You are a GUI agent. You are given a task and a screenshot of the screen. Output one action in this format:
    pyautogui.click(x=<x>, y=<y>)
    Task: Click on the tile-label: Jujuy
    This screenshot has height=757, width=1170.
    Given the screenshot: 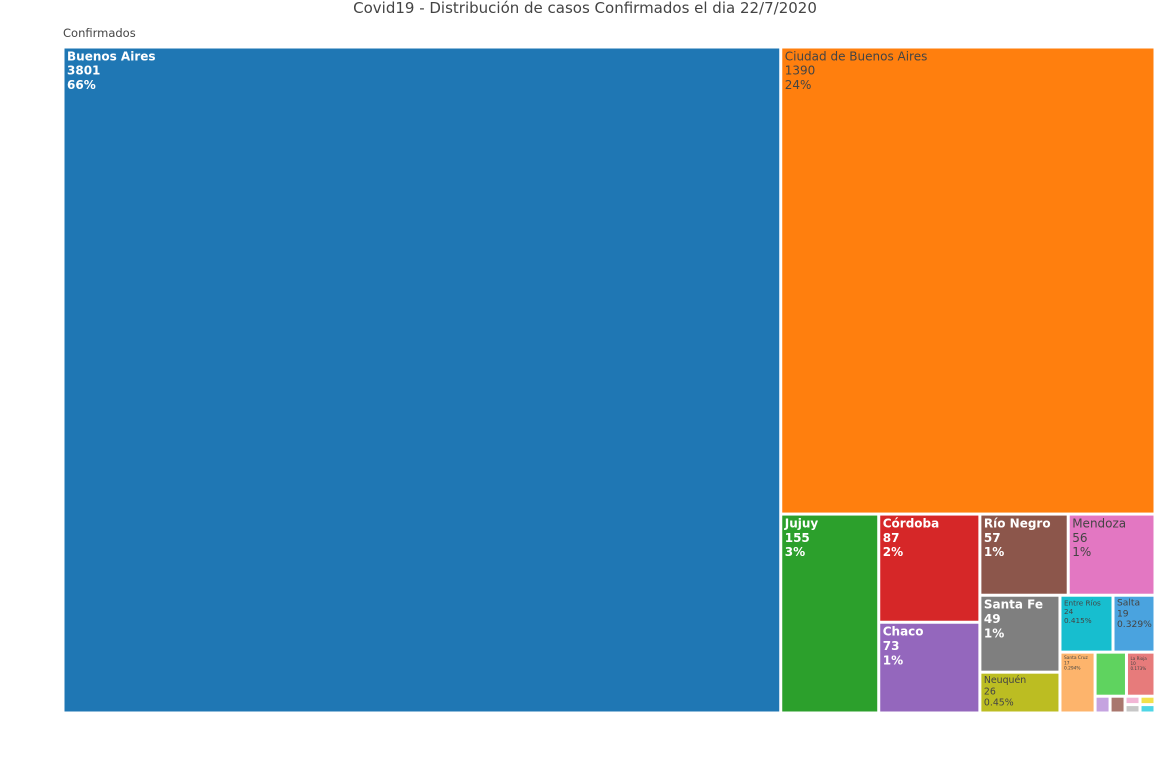 What is the action you would take?
    pyautogui.click(x=801, y=523)
    